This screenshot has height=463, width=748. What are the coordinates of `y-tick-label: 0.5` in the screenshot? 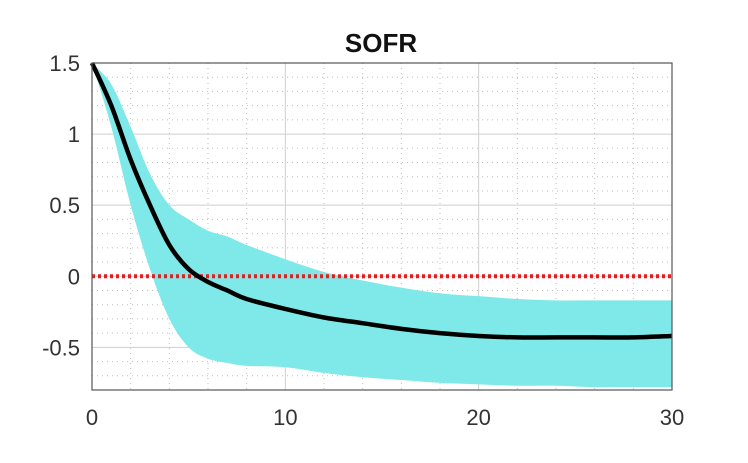 It's located at (64, 205).